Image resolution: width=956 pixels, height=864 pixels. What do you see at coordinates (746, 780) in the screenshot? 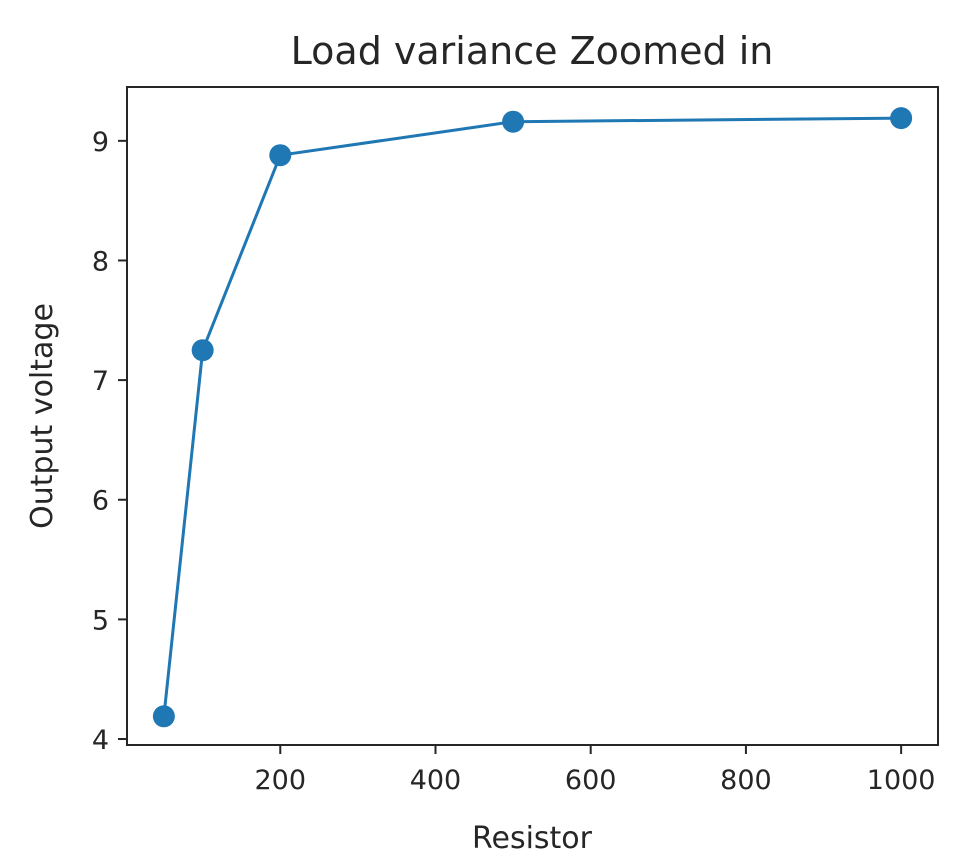
I see `x-tick-label: 800` at bounding box center [746, 780].